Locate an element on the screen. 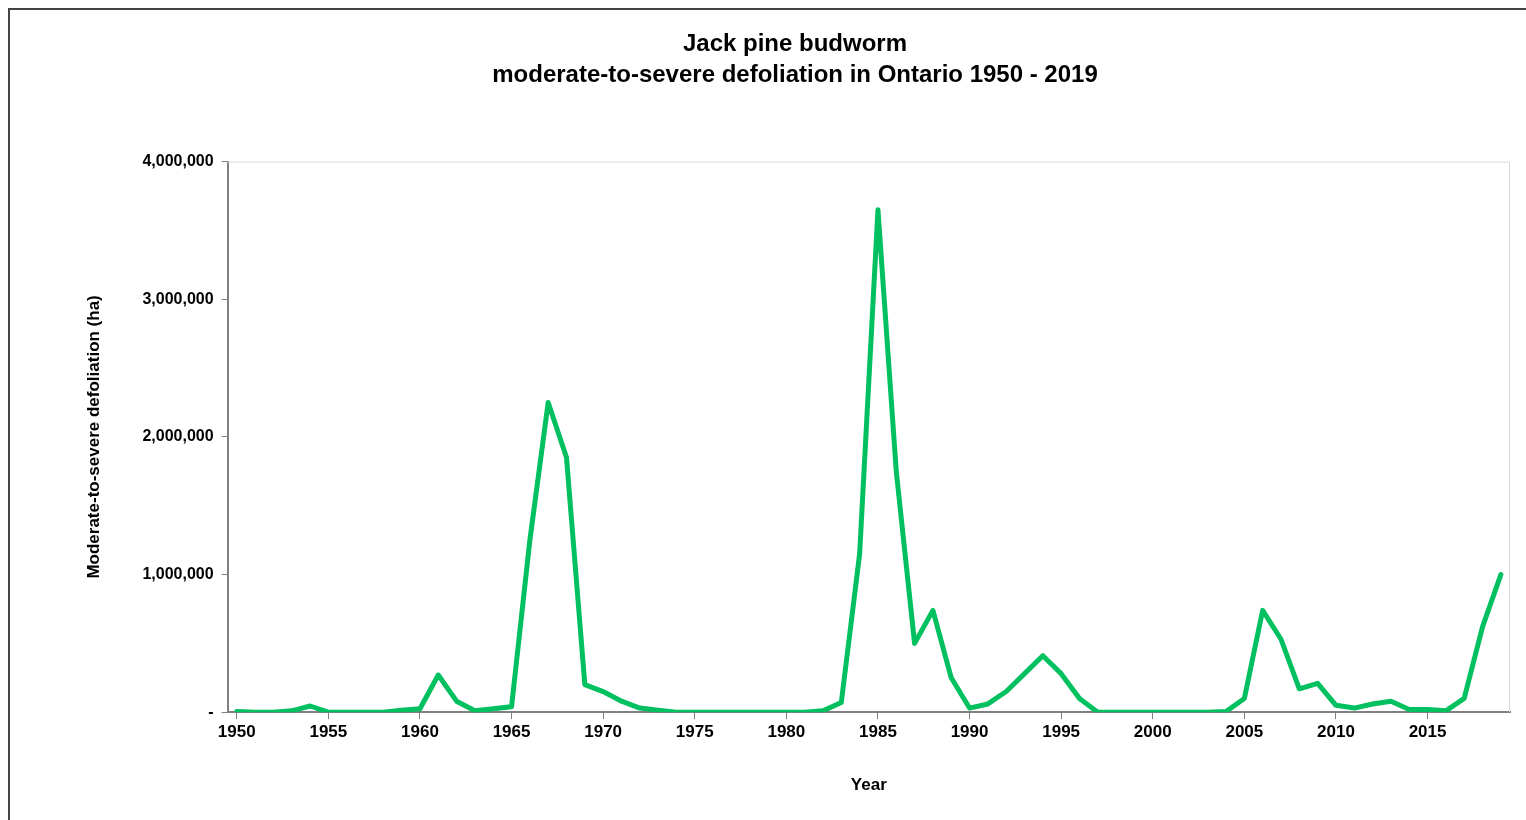 The width and height of the screenshot is (1526, 820). x-tick-label: 1965 is located at coordinates (511, 732).